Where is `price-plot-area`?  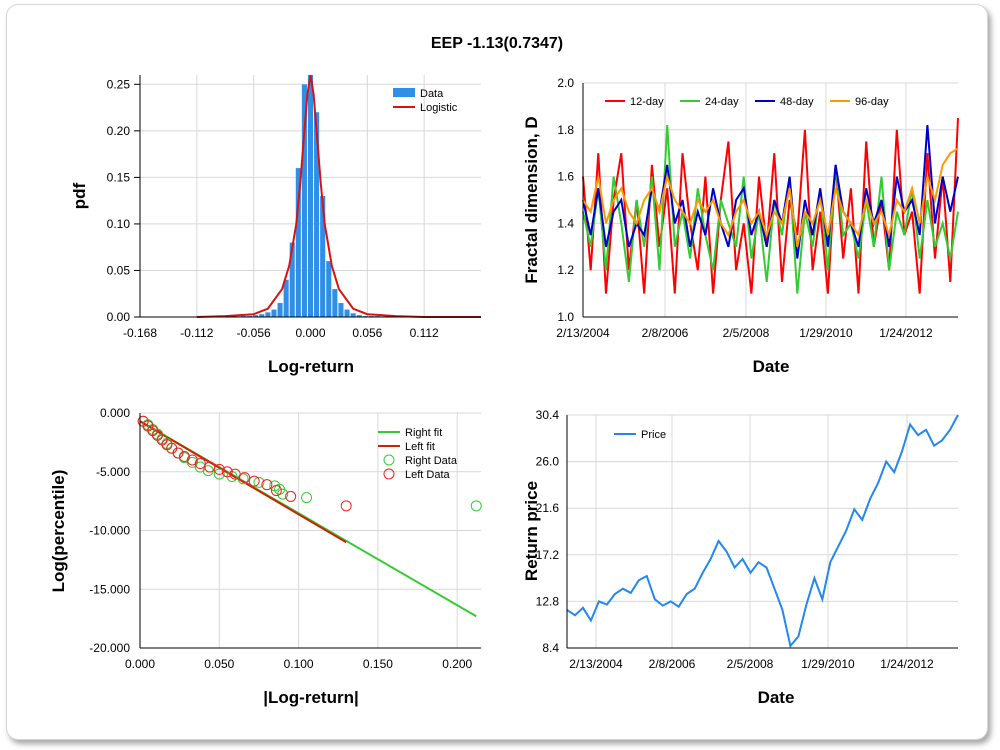 price-plot-area is located at coordinates (762, 531).